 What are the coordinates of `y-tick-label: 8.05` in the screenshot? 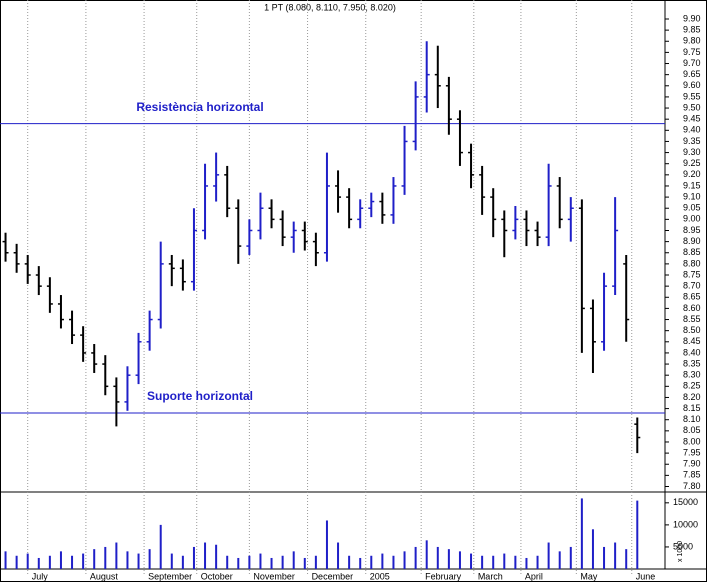 It's located at (692, 430).